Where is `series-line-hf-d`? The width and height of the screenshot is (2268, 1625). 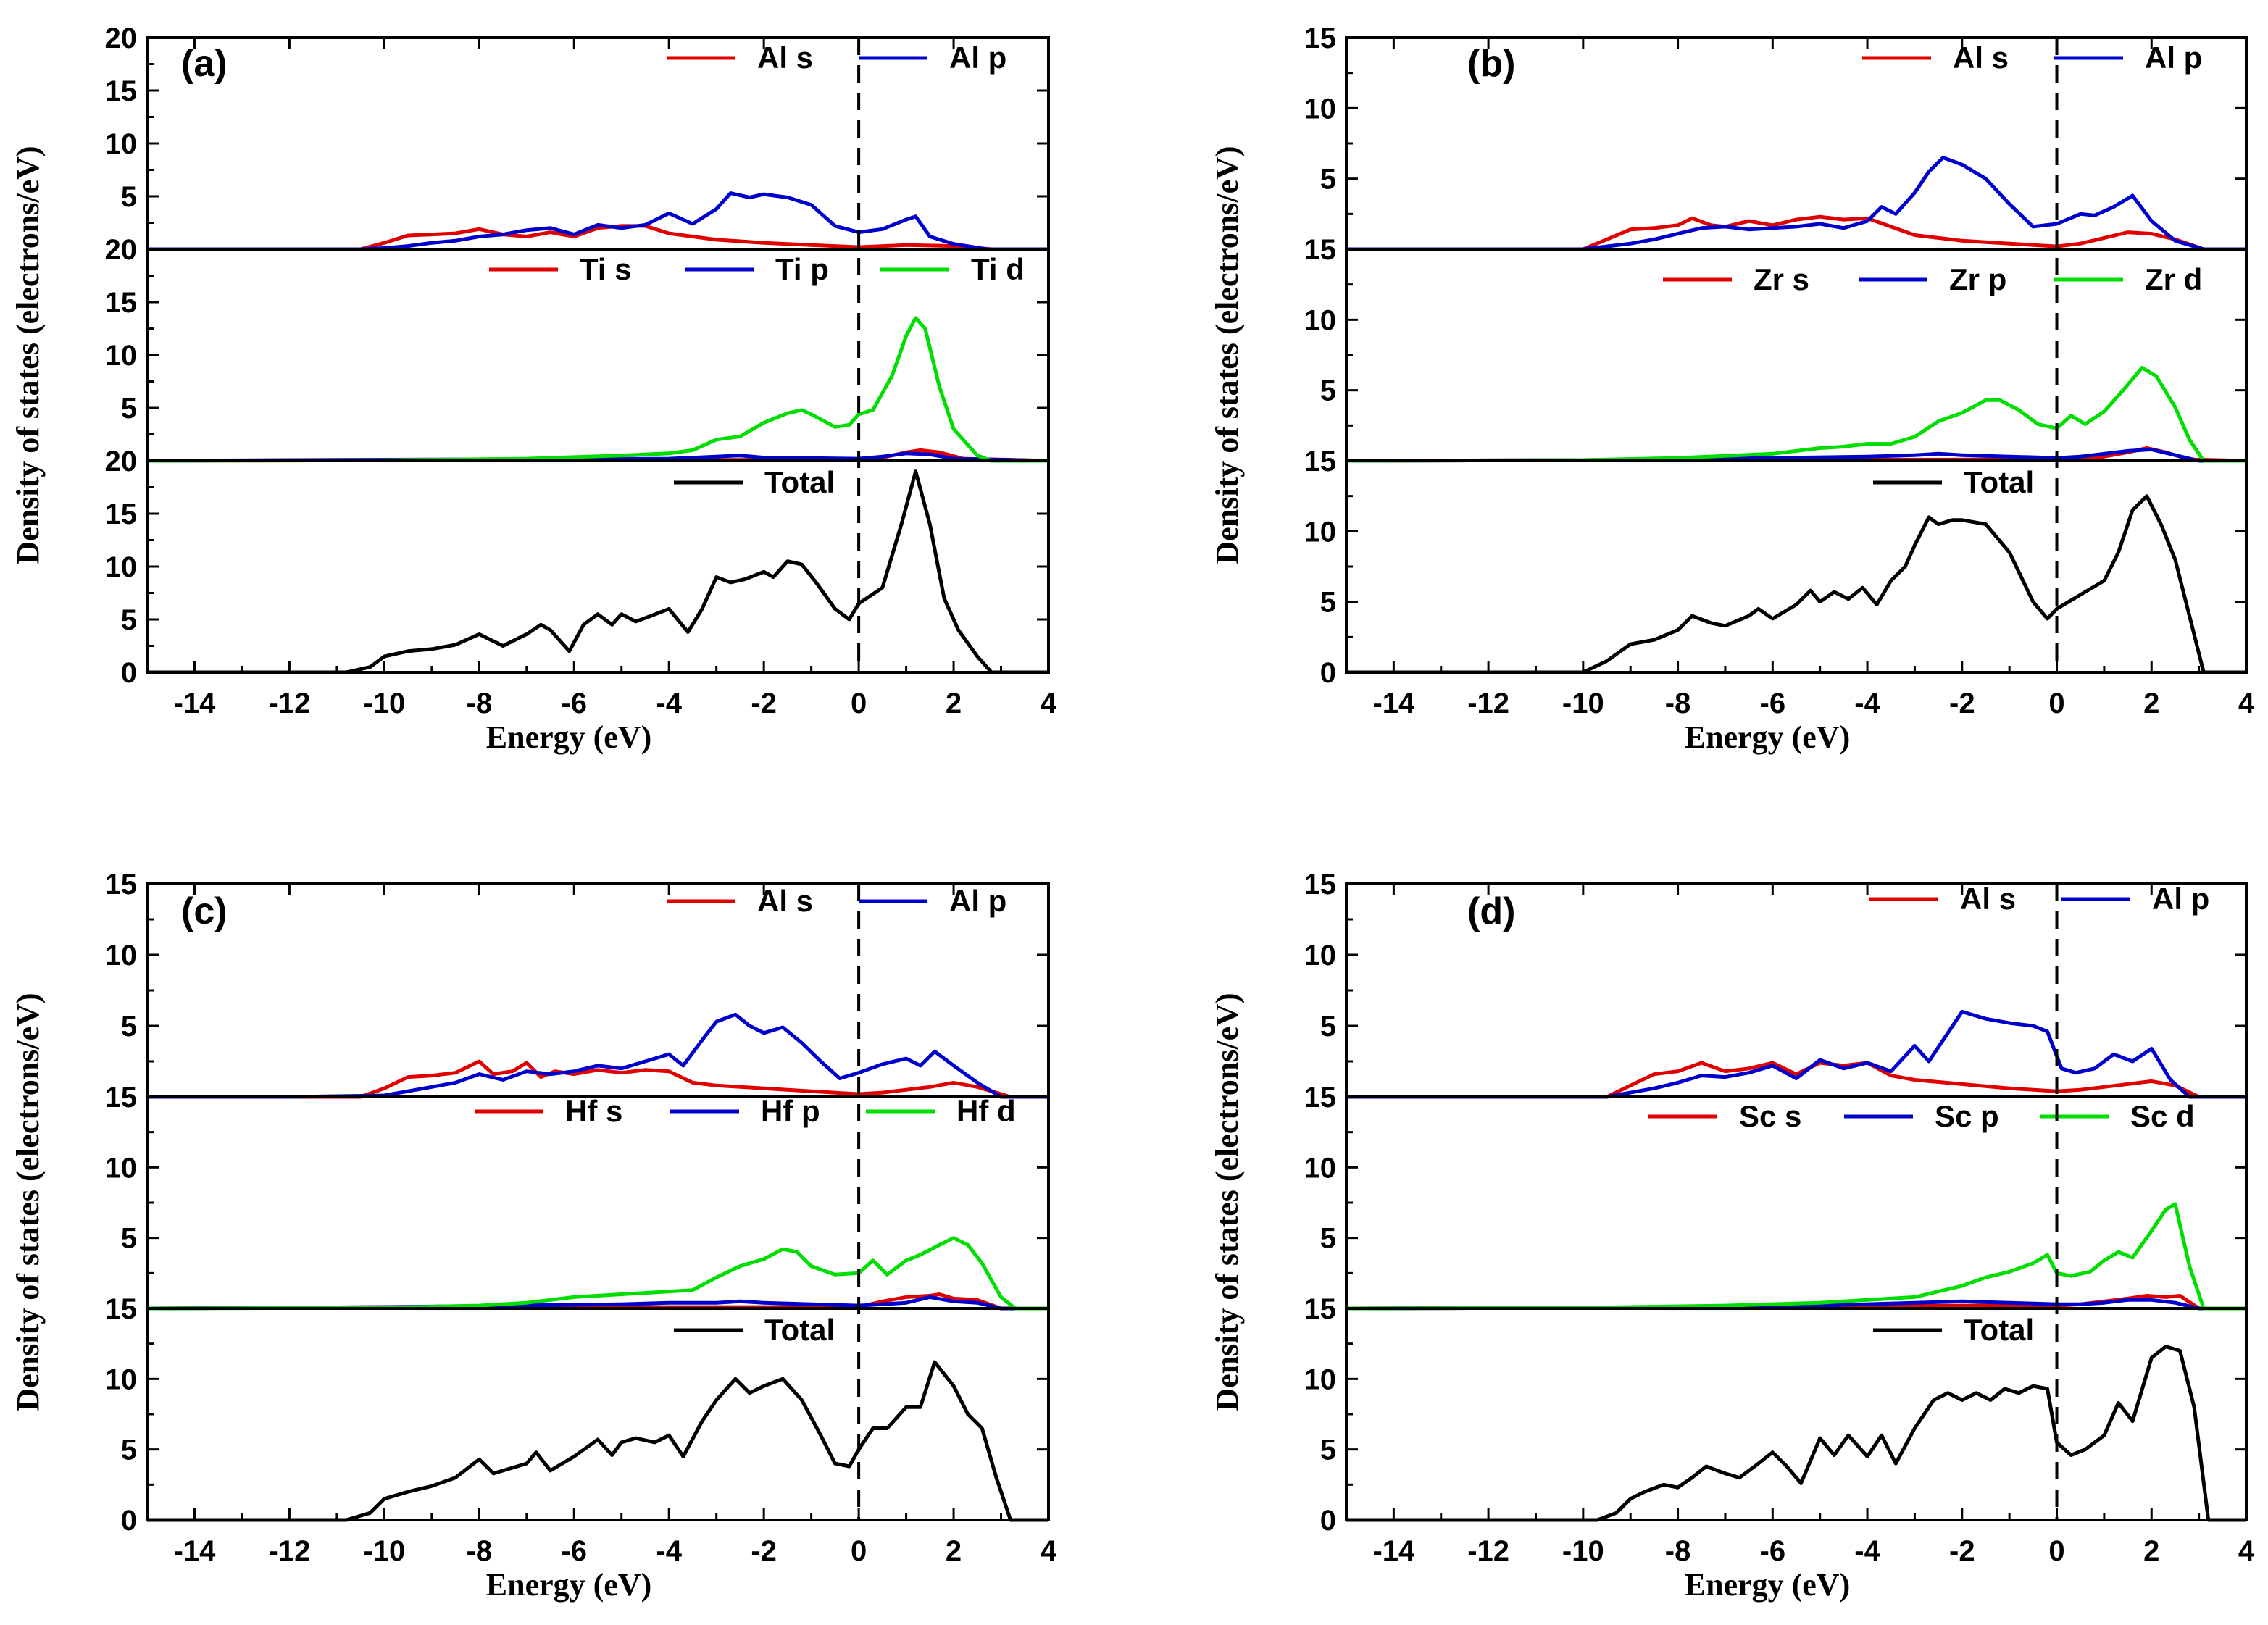
series-line-hf-d is located at coordinates (597, 1273).